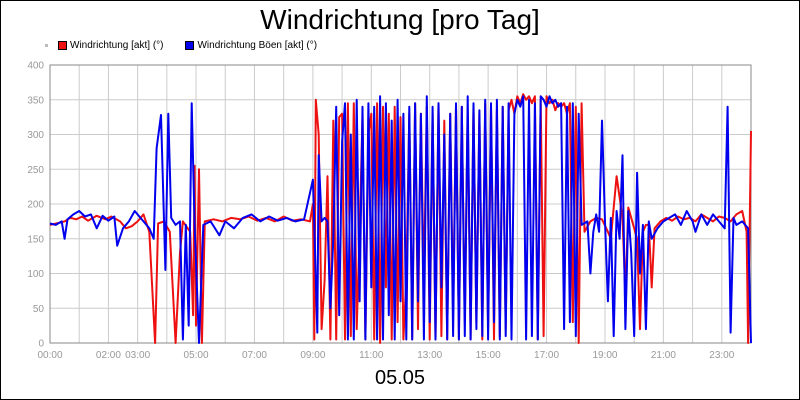 The width and height of the screenshot is (800, 400). Describe the element at coordinates (35, 274) in the screenshot. I see `y-tick-label: 100` at that location.